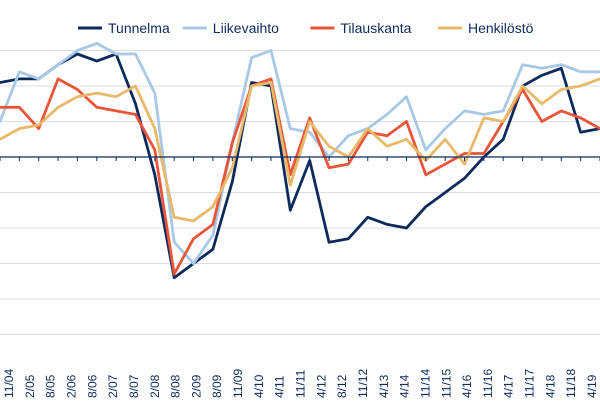  I want to click on x-tick-label: 4/17, so click(509, 386).